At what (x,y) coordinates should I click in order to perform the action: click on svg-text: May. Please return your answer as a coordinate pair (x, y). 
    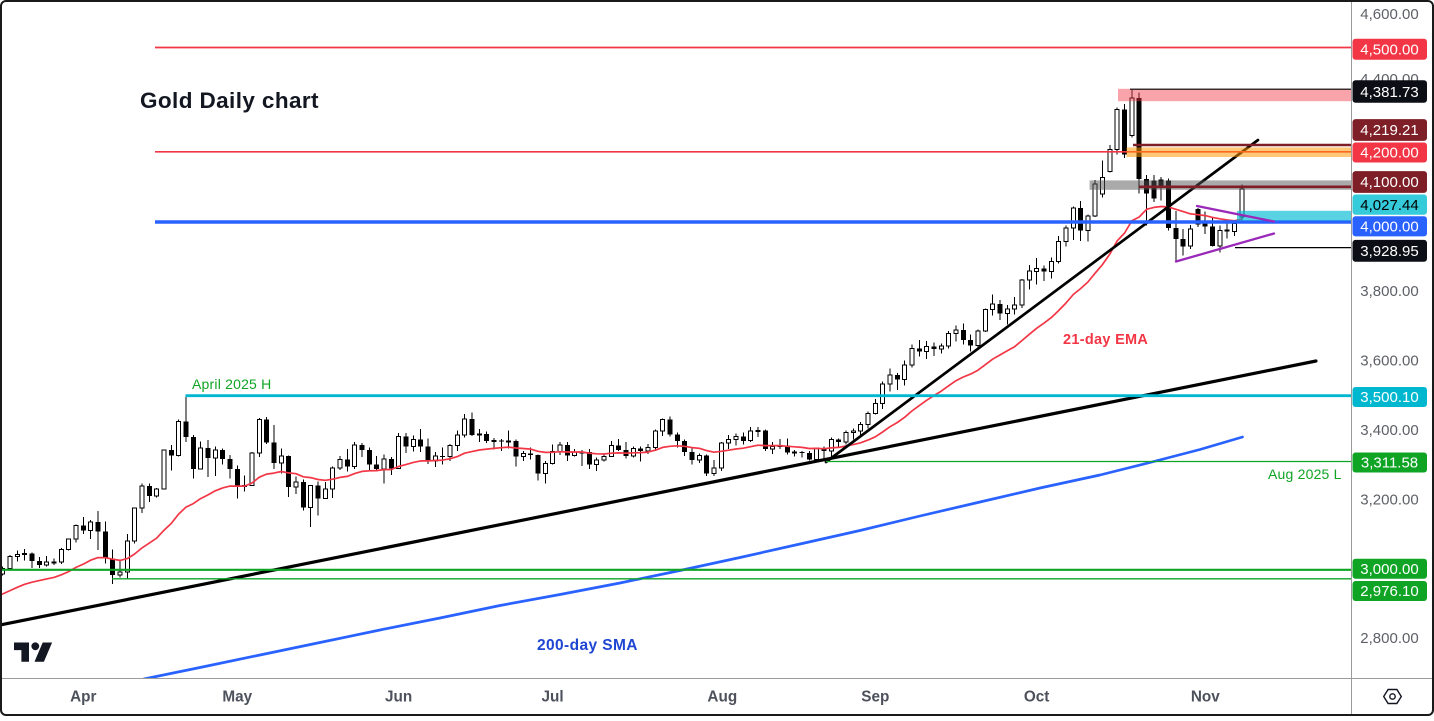
    Looking at the image, I should click on (237, 697).